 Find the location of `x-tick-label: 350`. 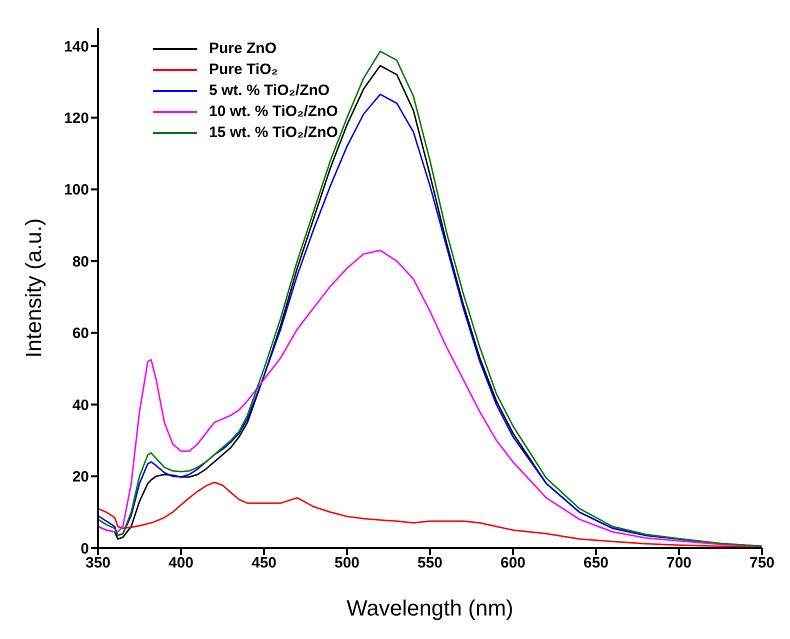

x-tick-label: 350 is located at coordinates (98, 563).